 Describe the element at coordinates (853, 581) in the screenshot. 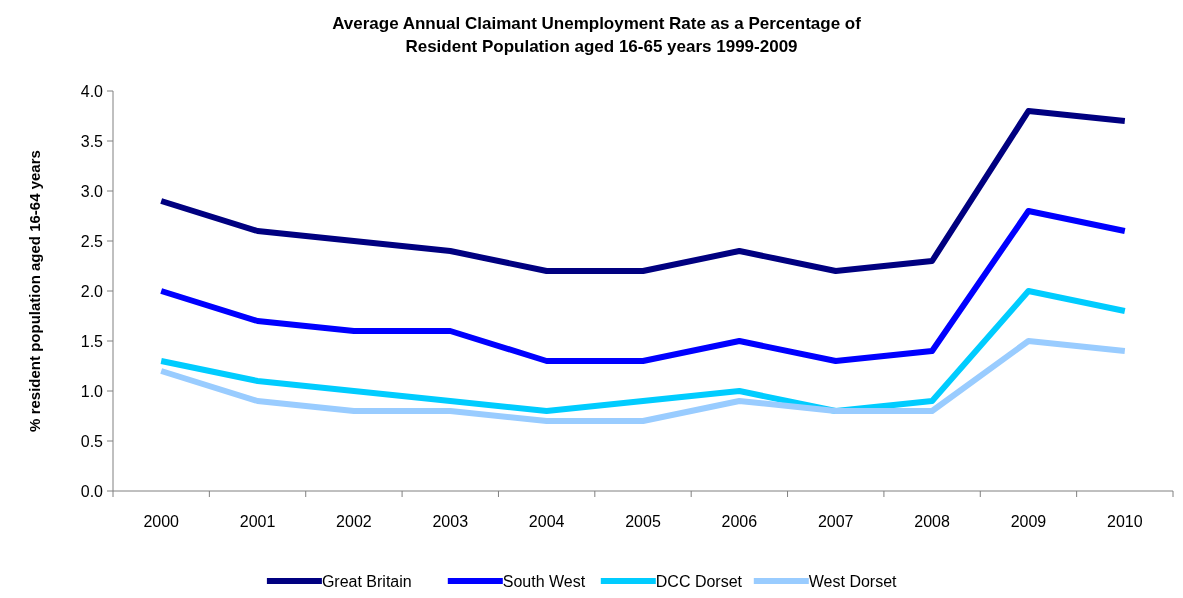

I see `legend-label: West Dorset` at that location.